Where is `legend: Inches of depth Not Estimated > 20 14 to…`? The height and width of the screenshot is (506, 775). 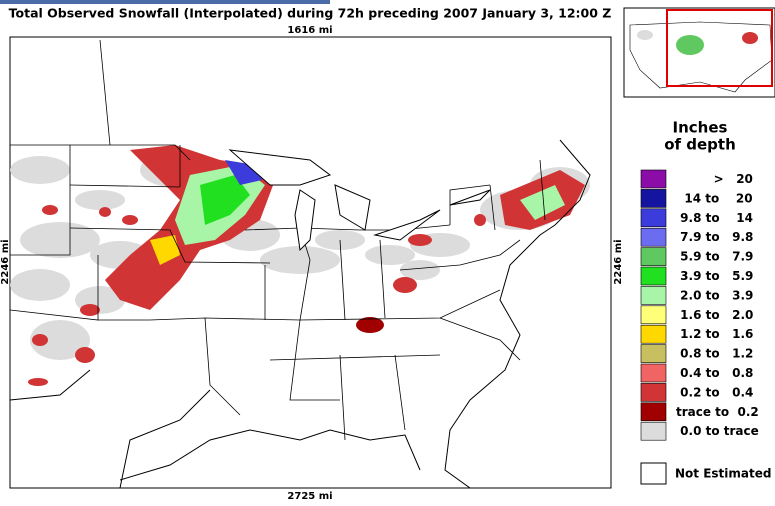 legend: Inches of depth Not Estimated > 20 14 to… is located at coordinates (705, 302).